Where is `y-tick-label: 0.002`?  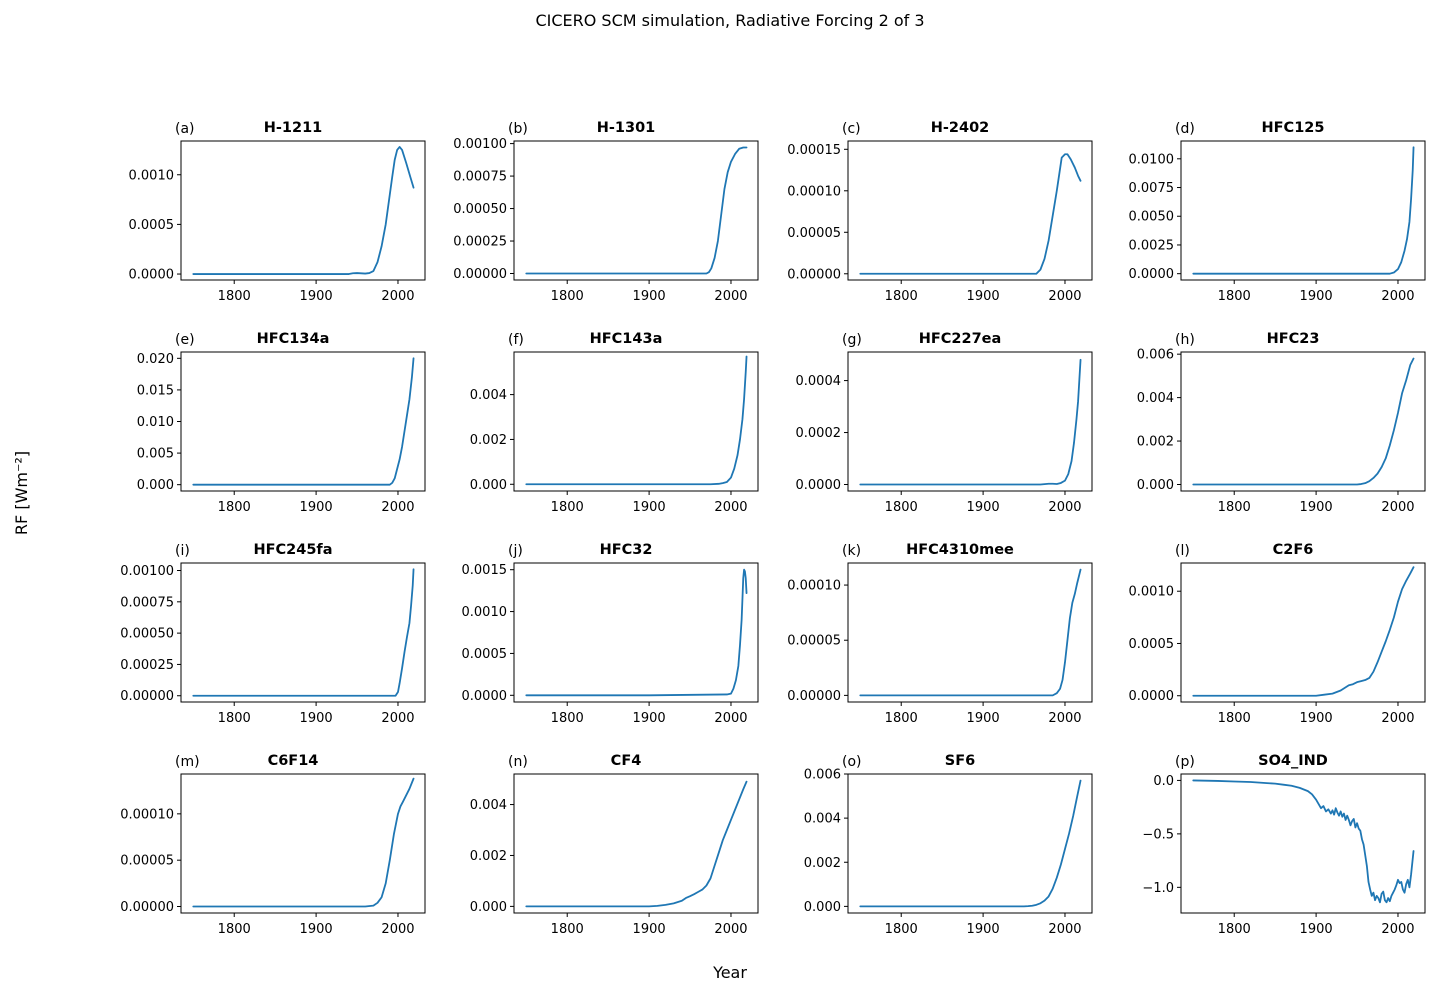 y-tick-label: 0.002 is located at coordinates (488, 856).